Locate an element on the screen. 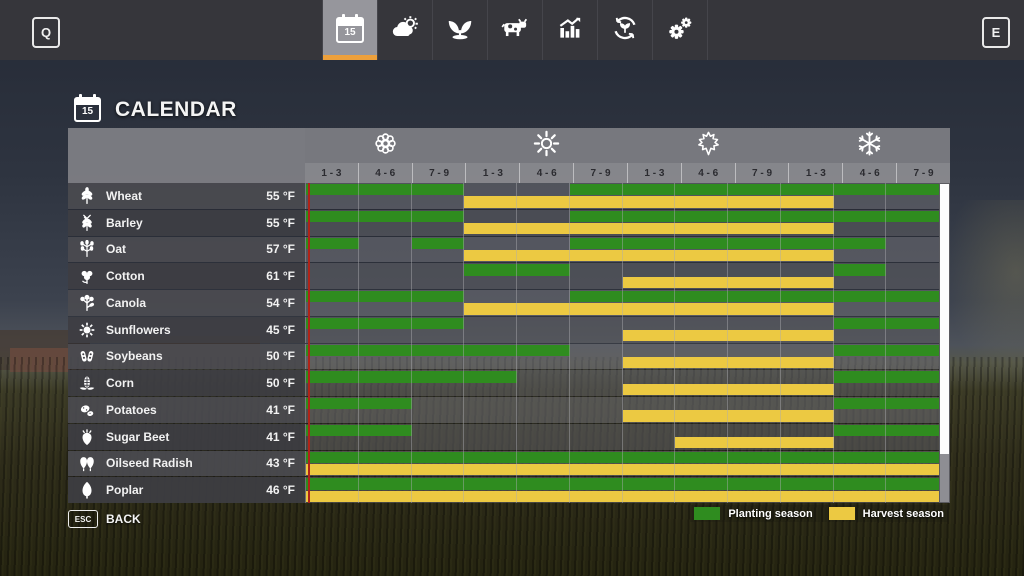  crop-name: Canola is located at coordinates (126, 302).